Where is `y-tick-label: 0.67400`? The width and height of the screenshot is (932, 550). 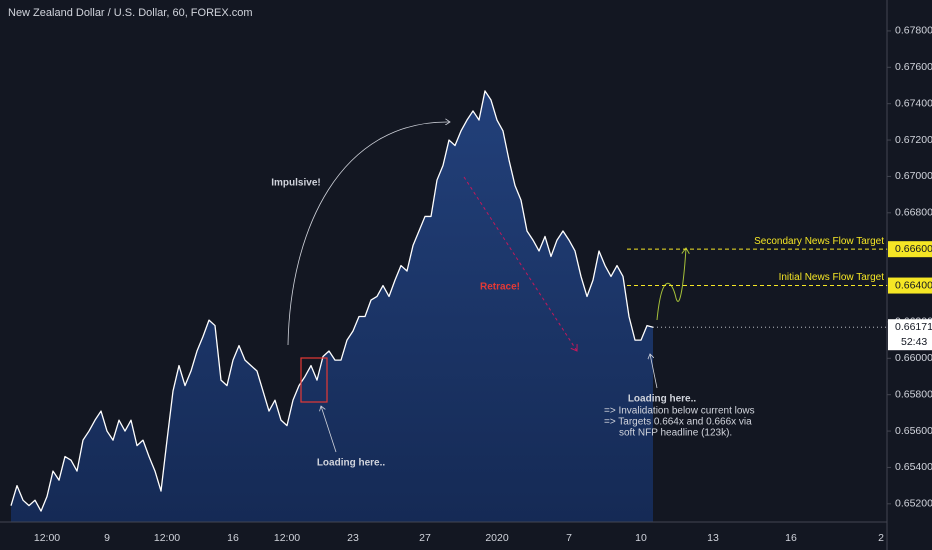
y-tick-label: 0.67400 is located at coordinates (913, 103).